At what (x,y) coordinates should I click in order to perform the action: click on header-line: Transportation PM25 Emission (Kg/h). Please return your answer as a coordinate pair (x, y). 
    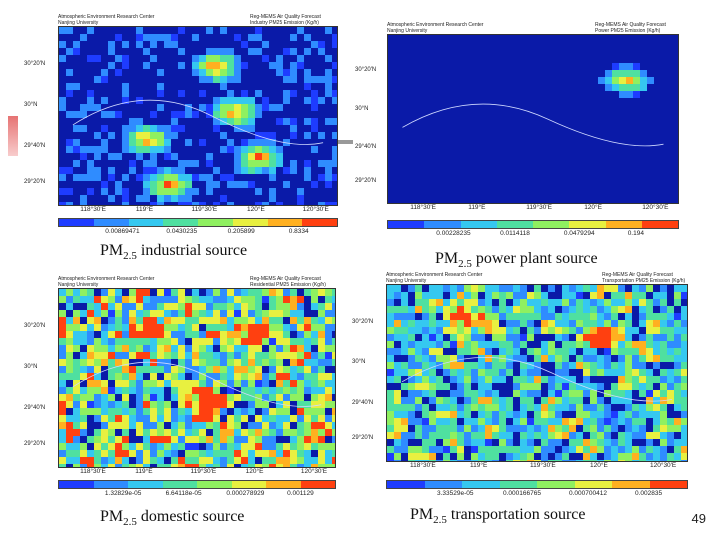
    Looking at the image, I should click on (644, 281).